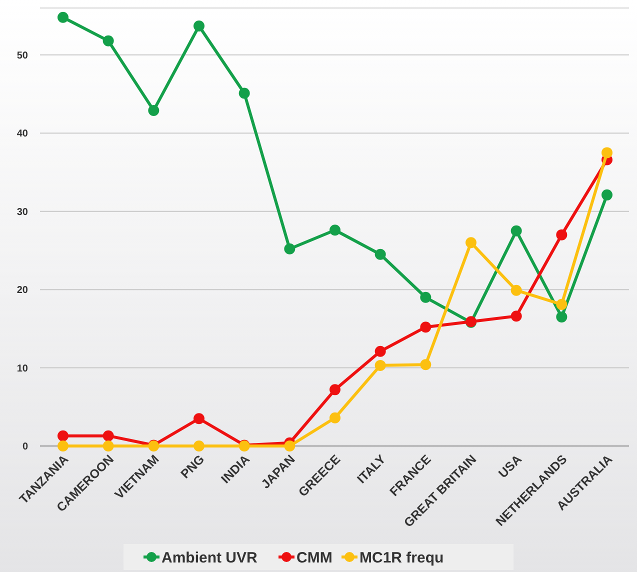 The image size is (637, 572). I want to click on legend-label: MC1R frequ, so click(402, 557).